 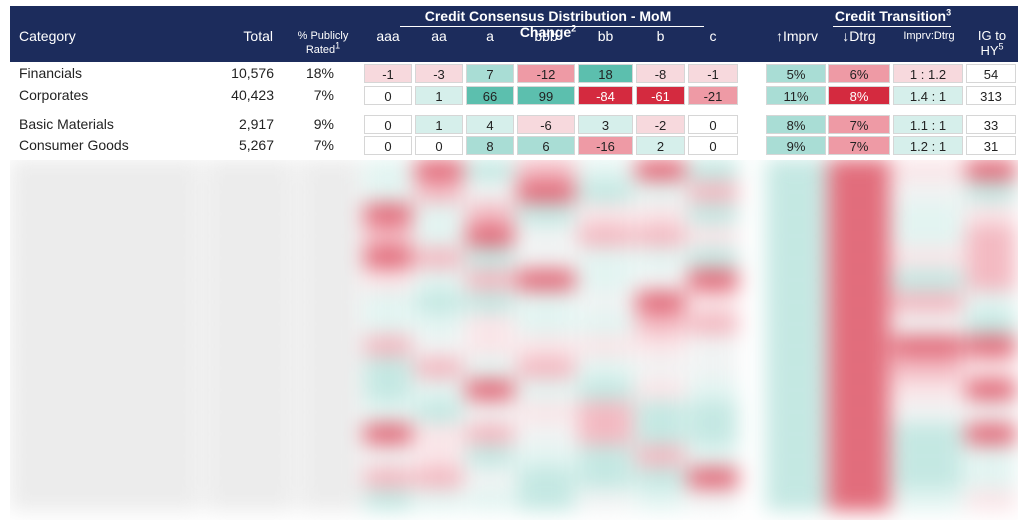 I want to click on header-col-aa: aa, so click(x=439, y=36).